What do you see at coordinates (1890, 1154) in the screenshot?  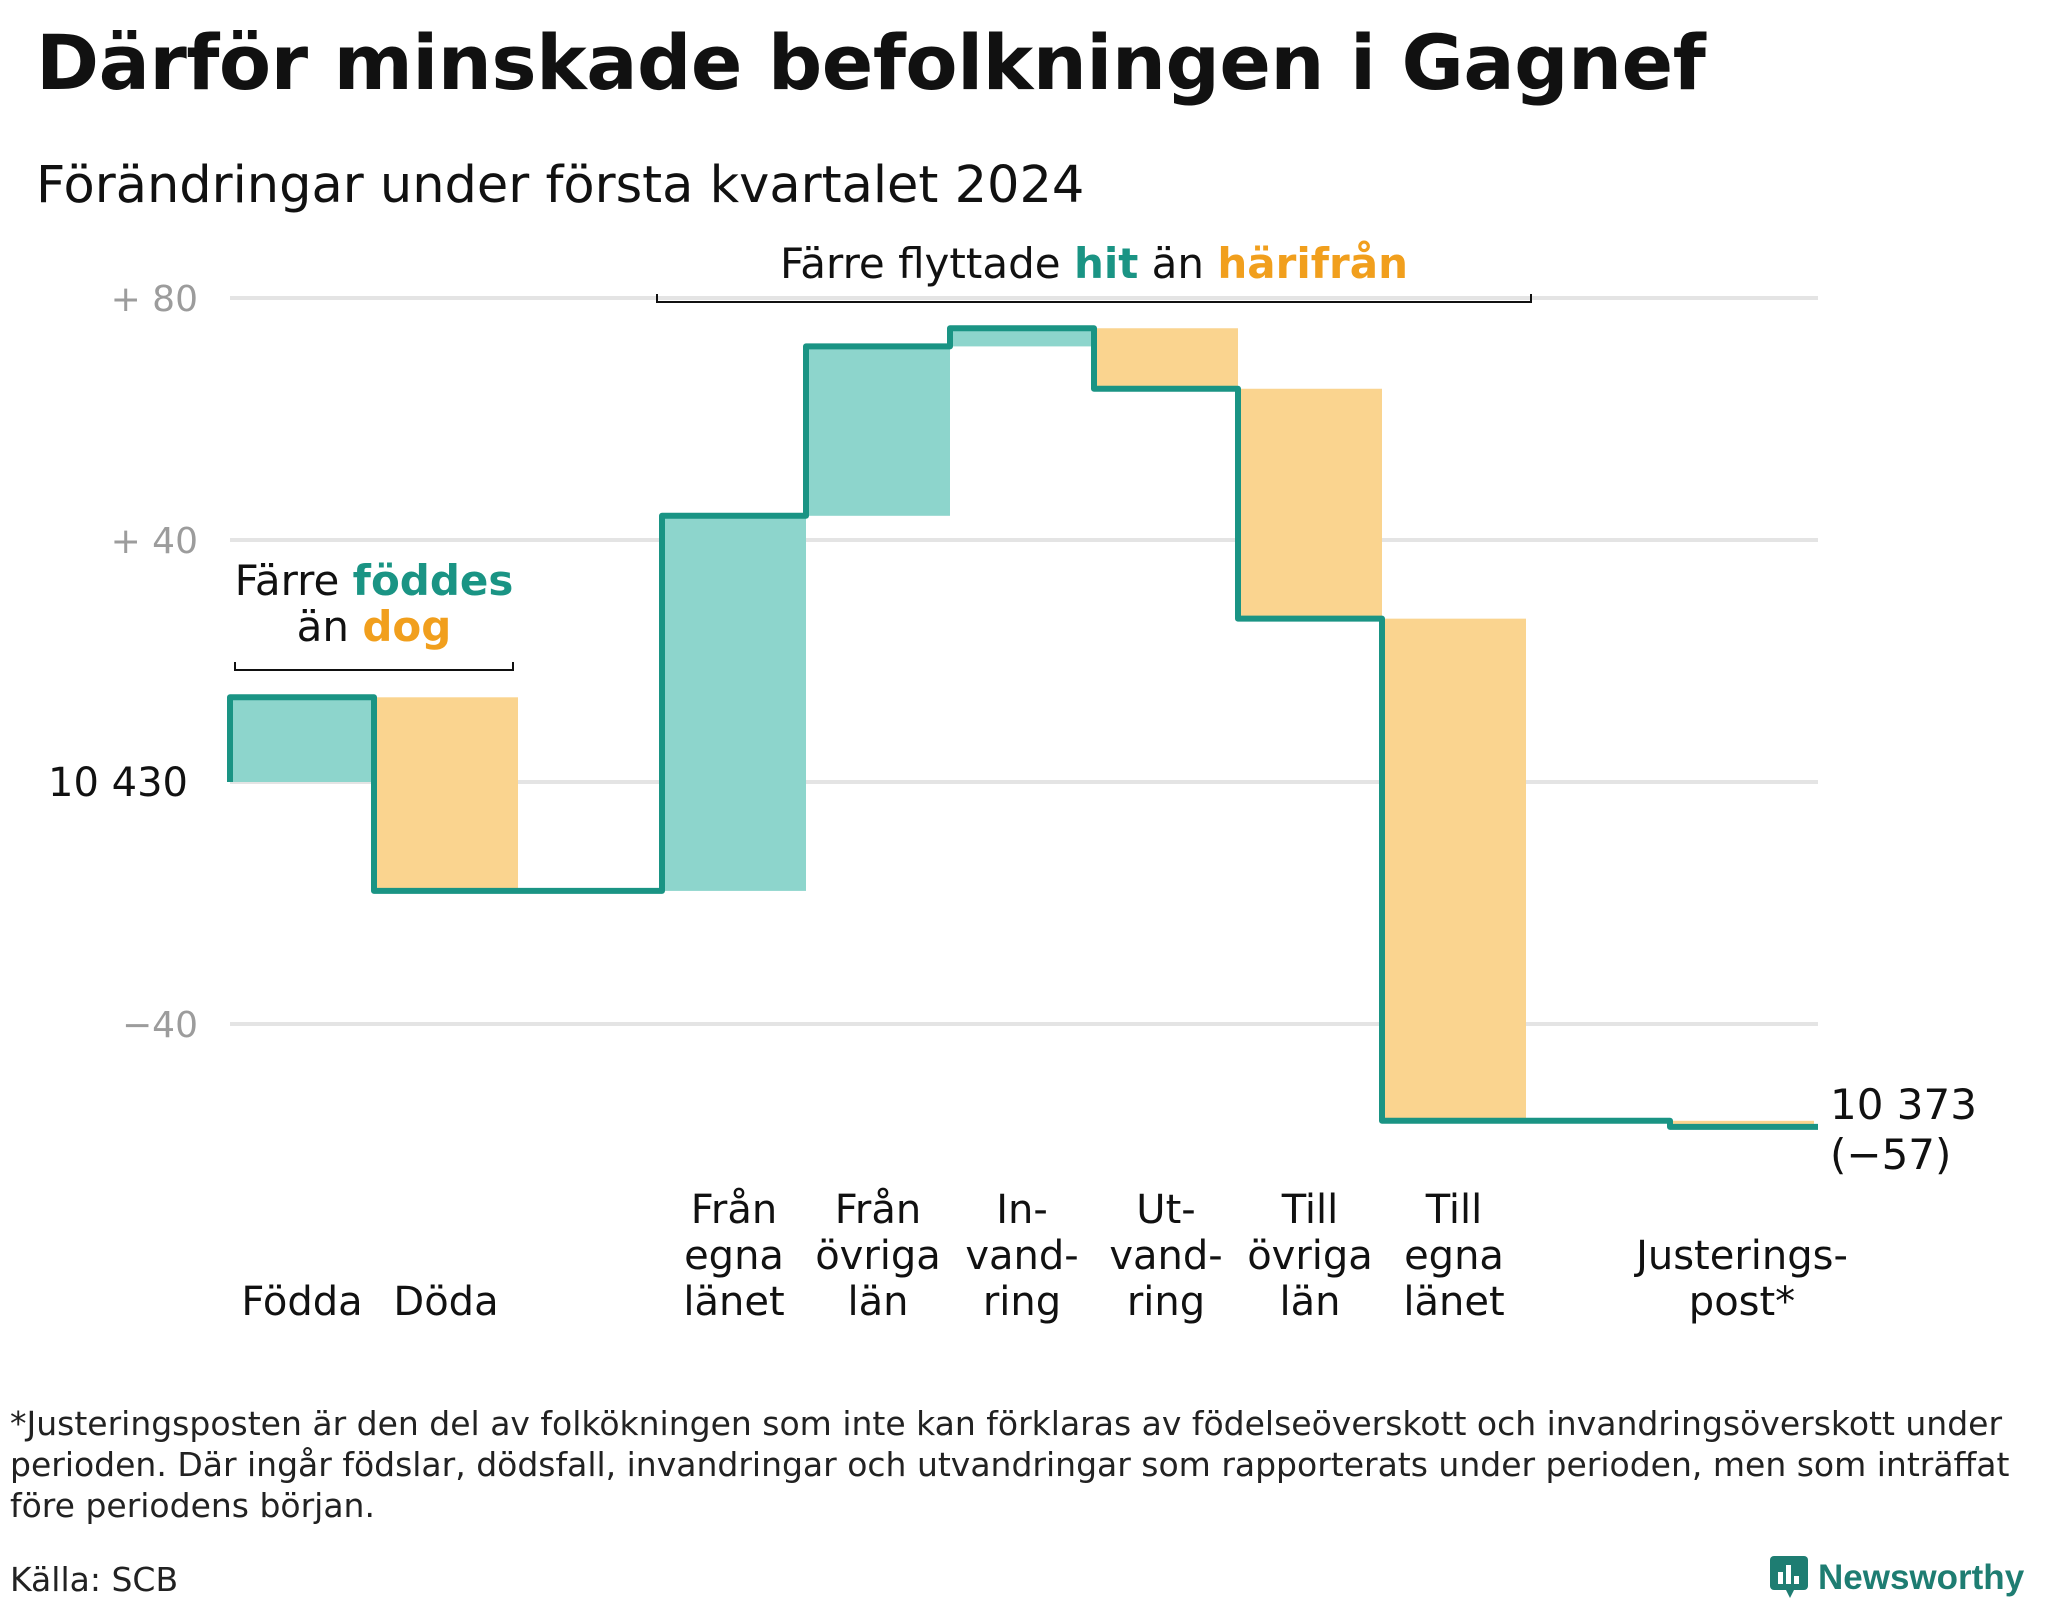 I see `end-change-label: (−57)` at bounding box center [1890, 1154].